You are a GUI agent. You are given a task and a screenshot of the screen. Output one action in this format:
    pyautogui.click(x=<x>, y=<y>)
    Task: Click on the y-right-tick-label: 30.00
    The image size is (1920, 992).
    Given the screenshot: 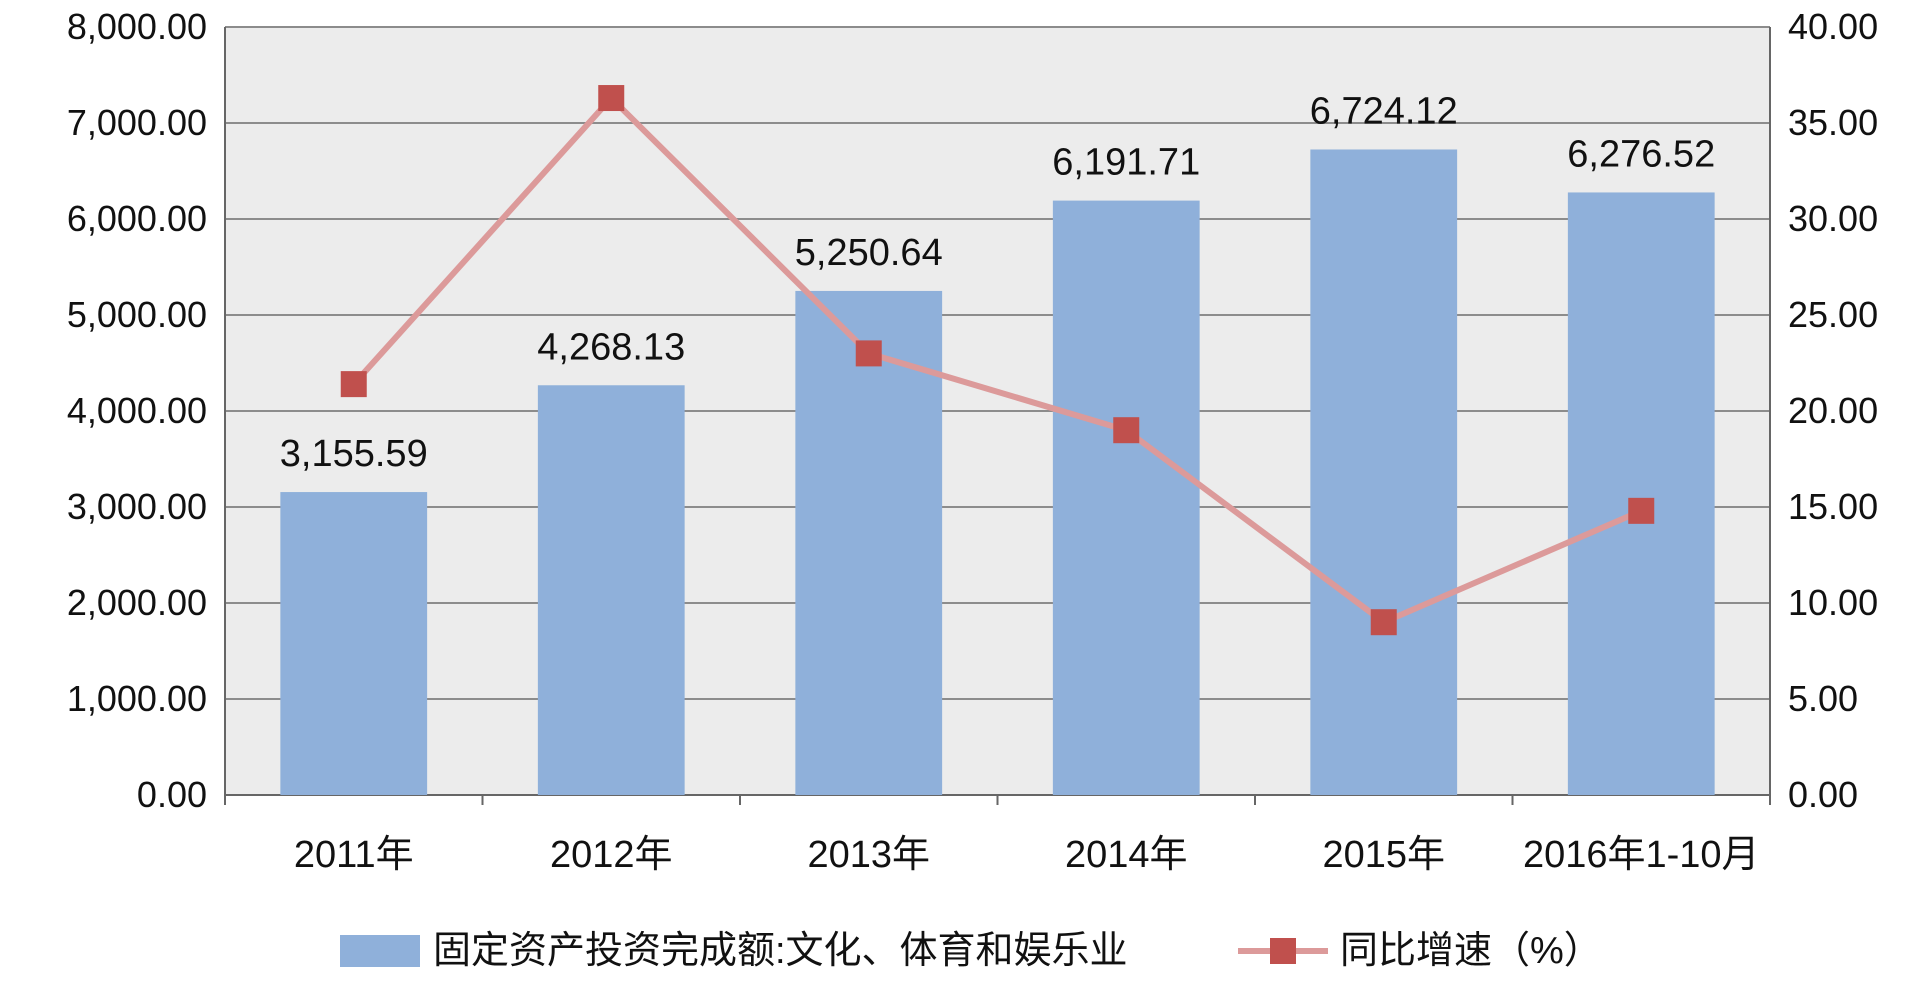 What is the action you would take?
    pyautogui.click(x=1833, y=218)
    